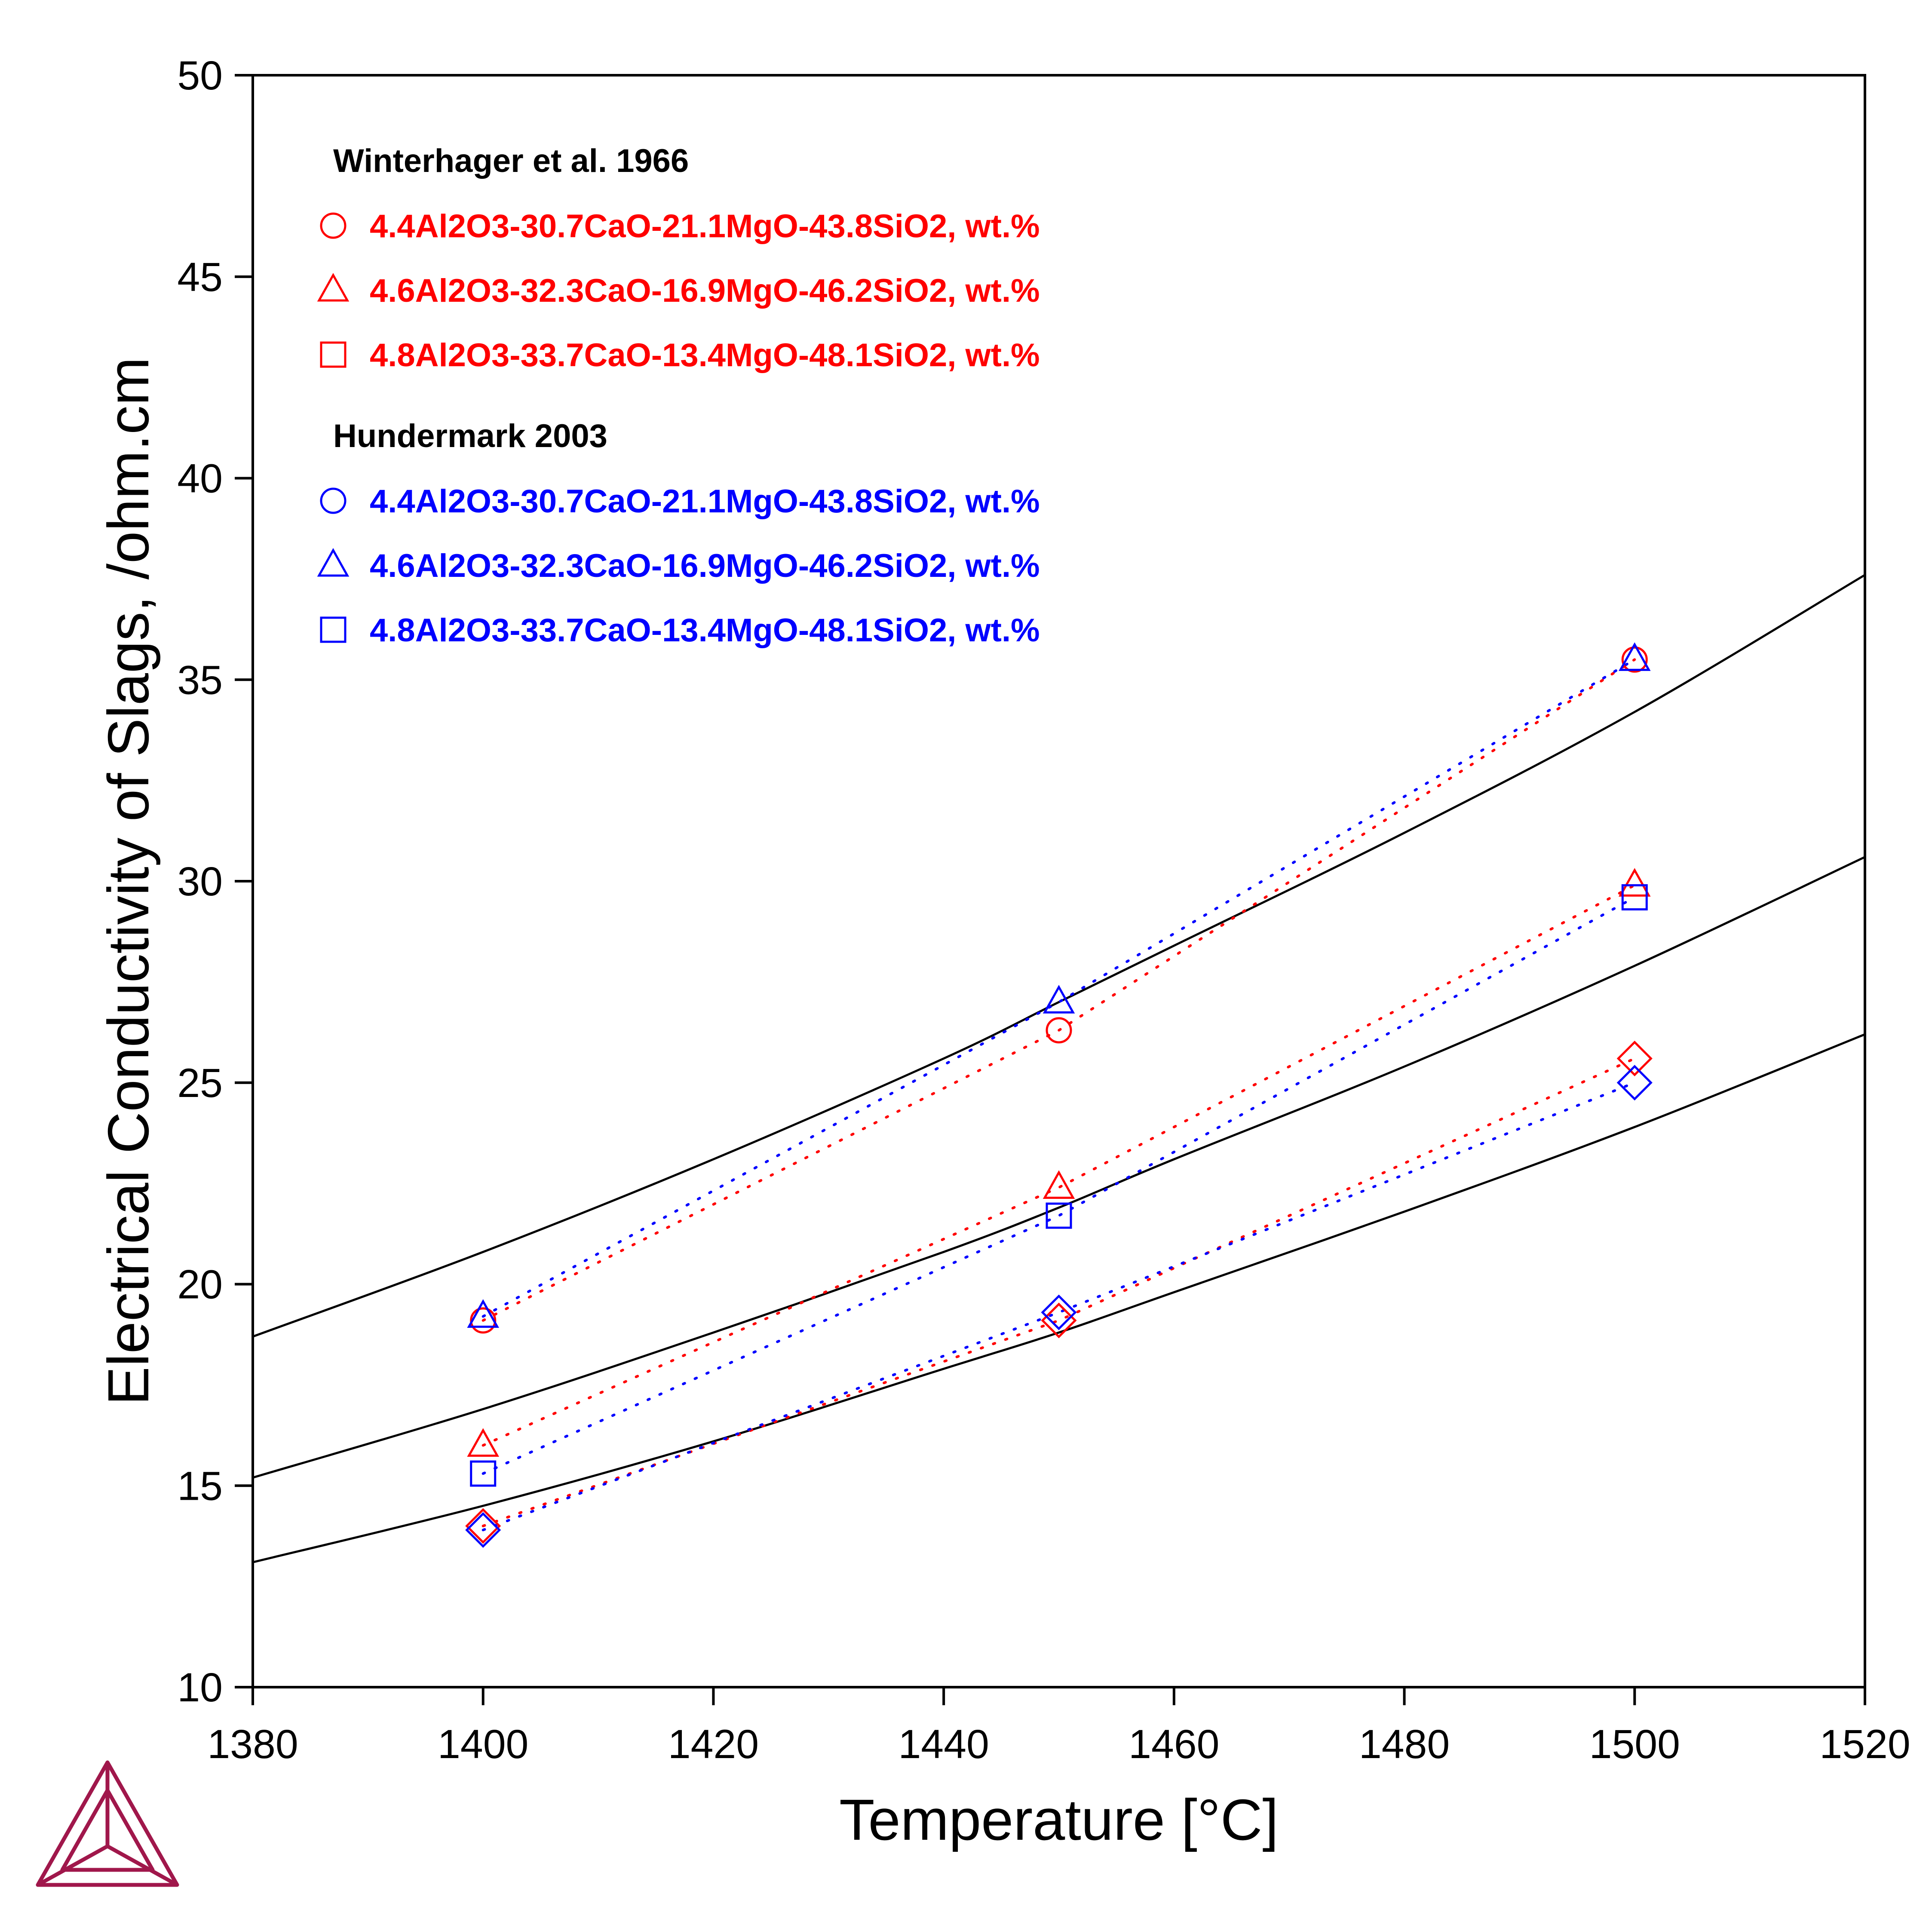  Describe the element at coordinates (200, 1486) in the screenshot. I see `y-tick-label: 15` at that location.